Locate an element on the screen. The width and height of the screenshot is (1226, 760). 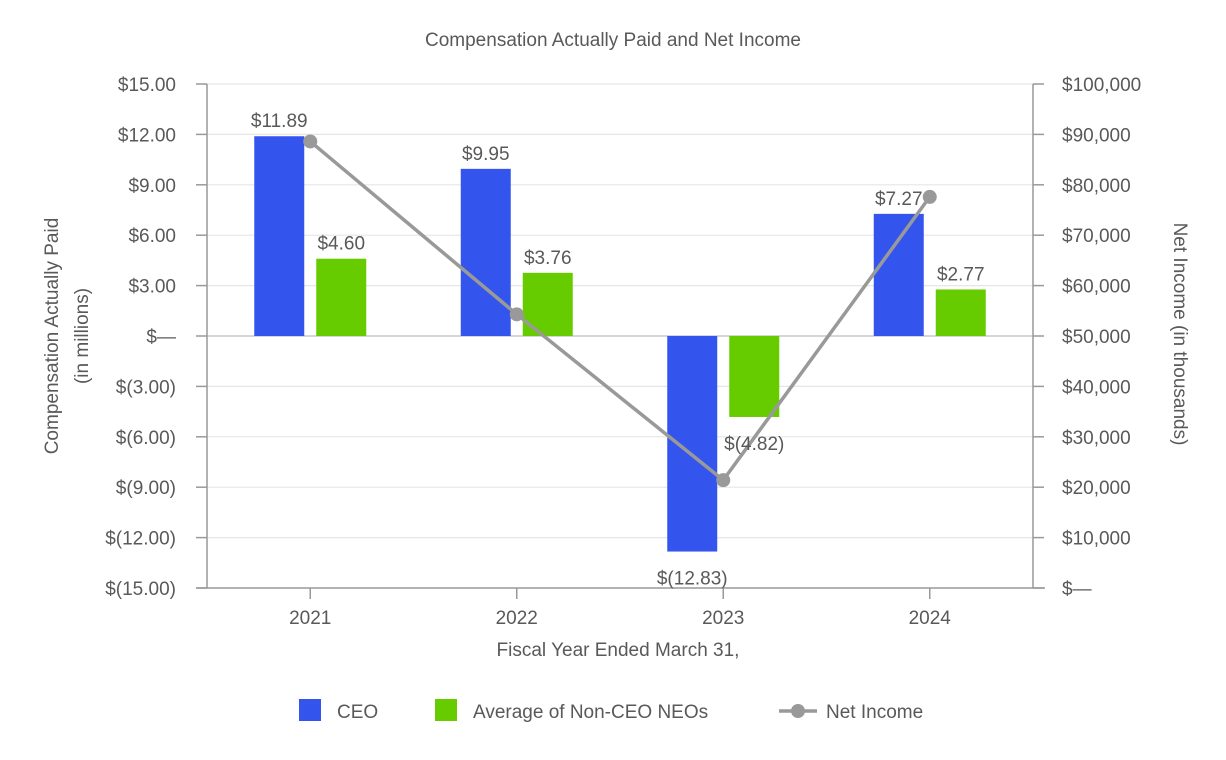
right-tick-label: $100,000 is located at coordinates (1101, 85).